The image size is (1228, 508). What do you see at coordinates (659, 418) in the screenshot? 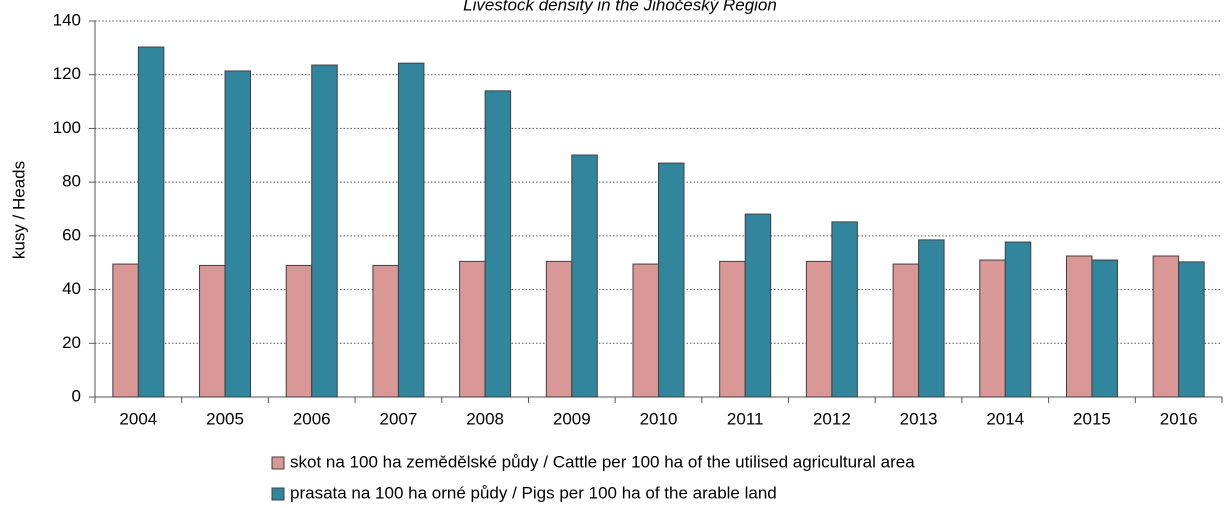
I see `x-tick-label: 2010` at bounding box center [659, 418].